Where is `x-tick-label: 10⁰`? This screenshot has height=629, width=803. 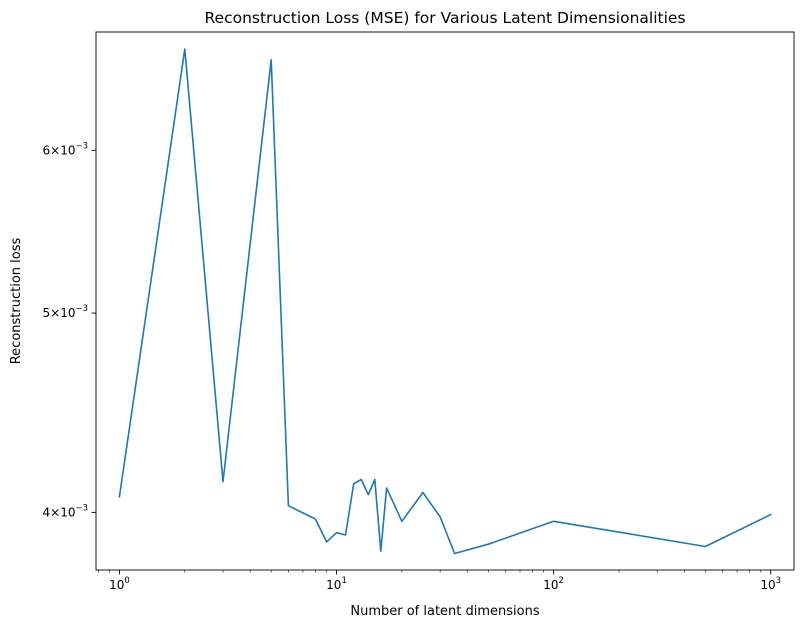
x-tick-label: 10⁰ is located at coordinates (119, 584).